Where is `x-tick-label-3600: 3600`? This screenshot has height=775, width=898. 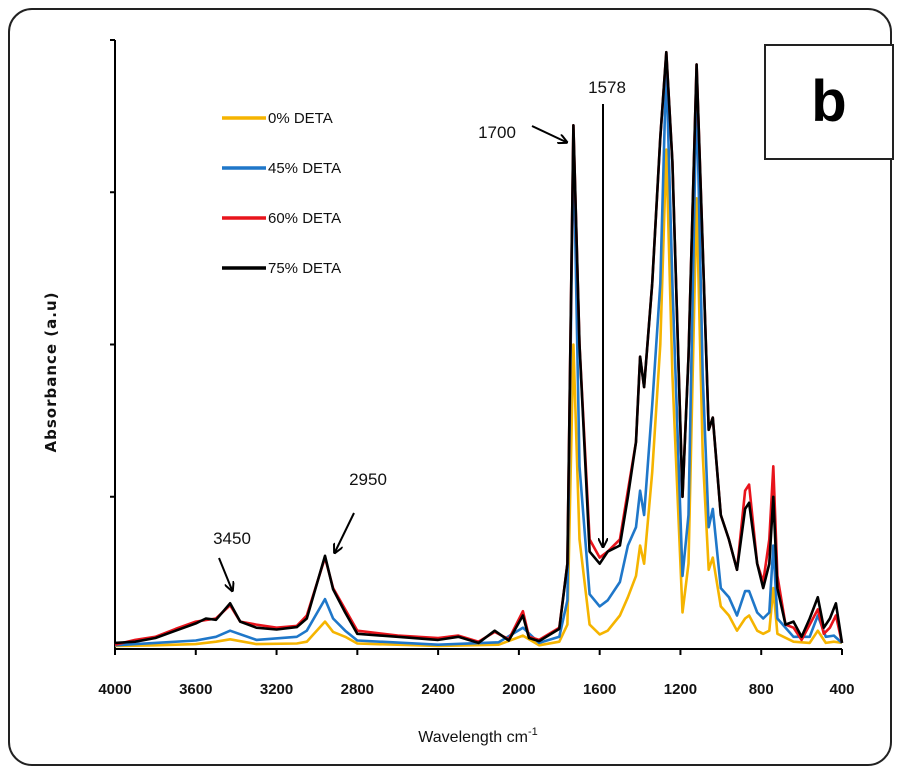
x-tick-label-3600: 3600 is located at coordinates (195, 689).